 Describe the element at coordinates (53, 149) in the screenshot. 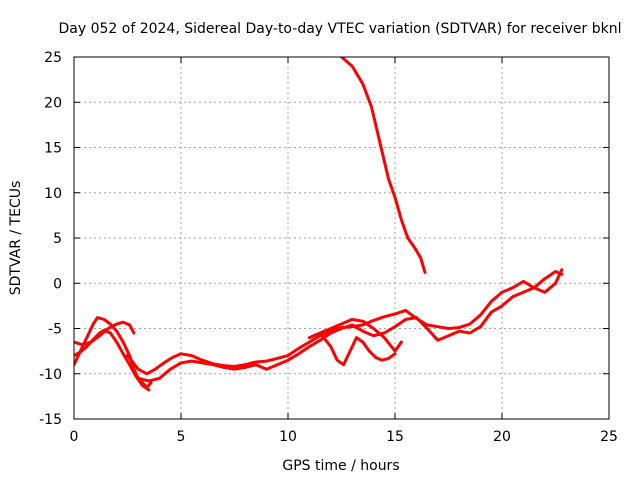

I see `y-tick-label: 15` at that location.